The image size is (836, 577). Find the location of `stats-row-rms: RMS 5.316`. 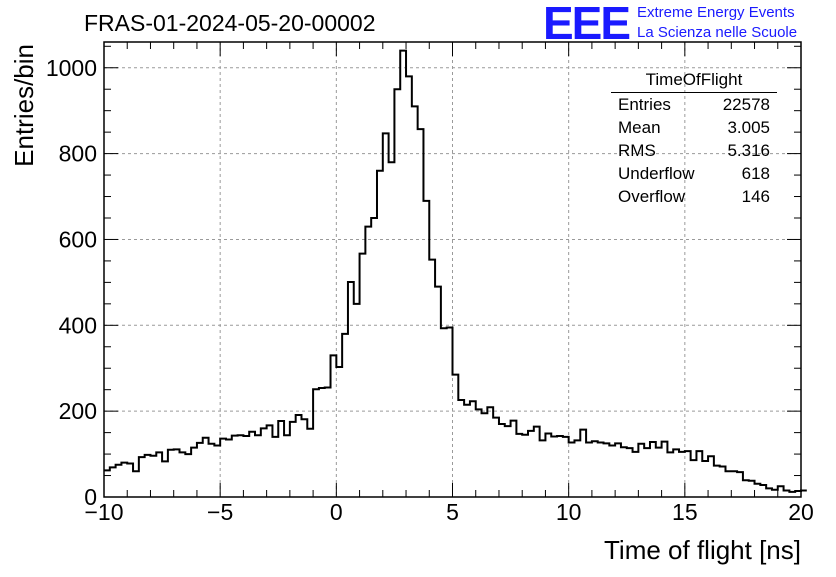

stats-row-rms: RMS 5.316 is located at coordinates (694, 150).